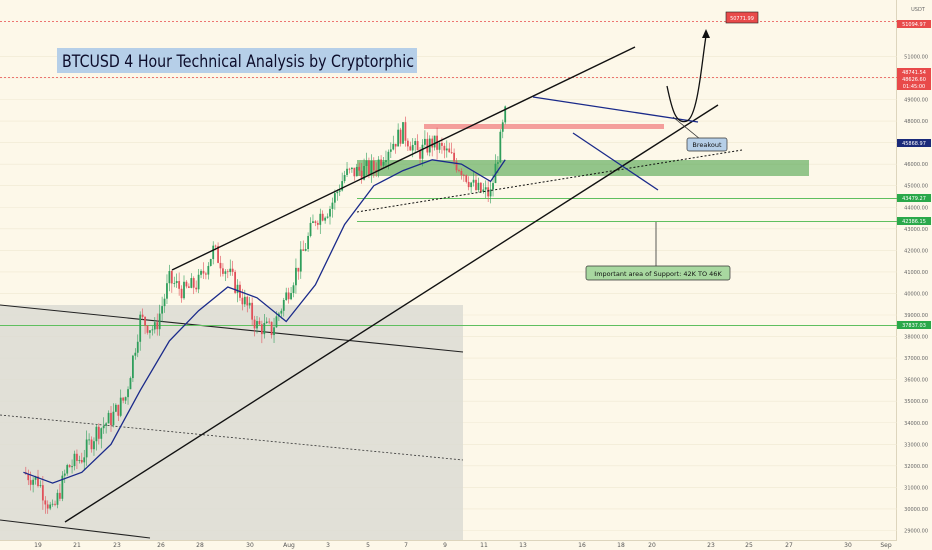 This screenshot has width=932, height=550. What do you see at coordinates (289, 545) in the screenshot?
I see `time-tick-label: Aug` at bounding box center [289, 545].